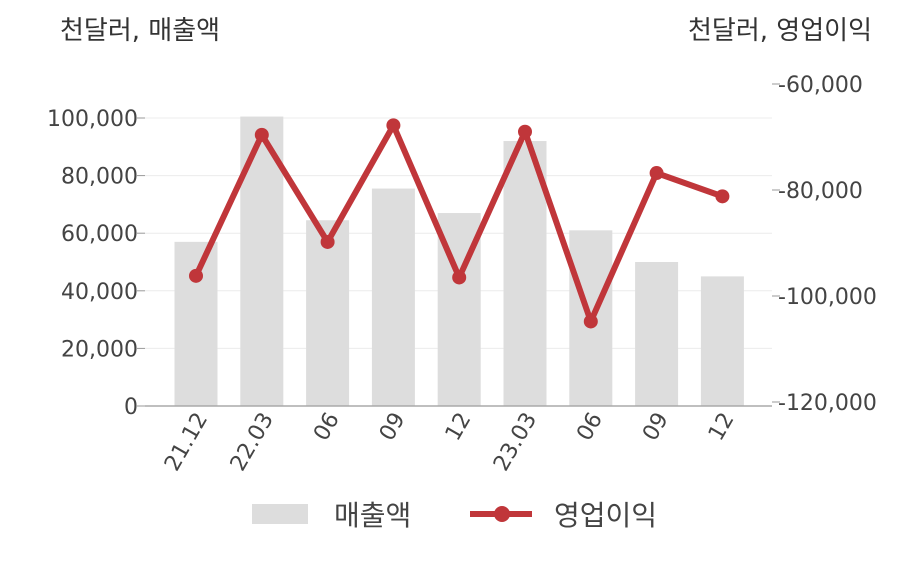  Describe the element at coordinates (252, 442) in the screenshot. I see `x-tick-label: 22.03` at that location.